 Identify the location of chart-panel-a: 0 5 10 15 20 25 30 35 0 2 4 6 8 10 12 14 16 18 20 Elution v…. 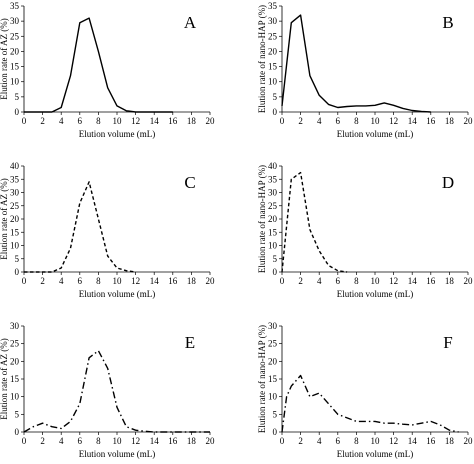
(107, 70).